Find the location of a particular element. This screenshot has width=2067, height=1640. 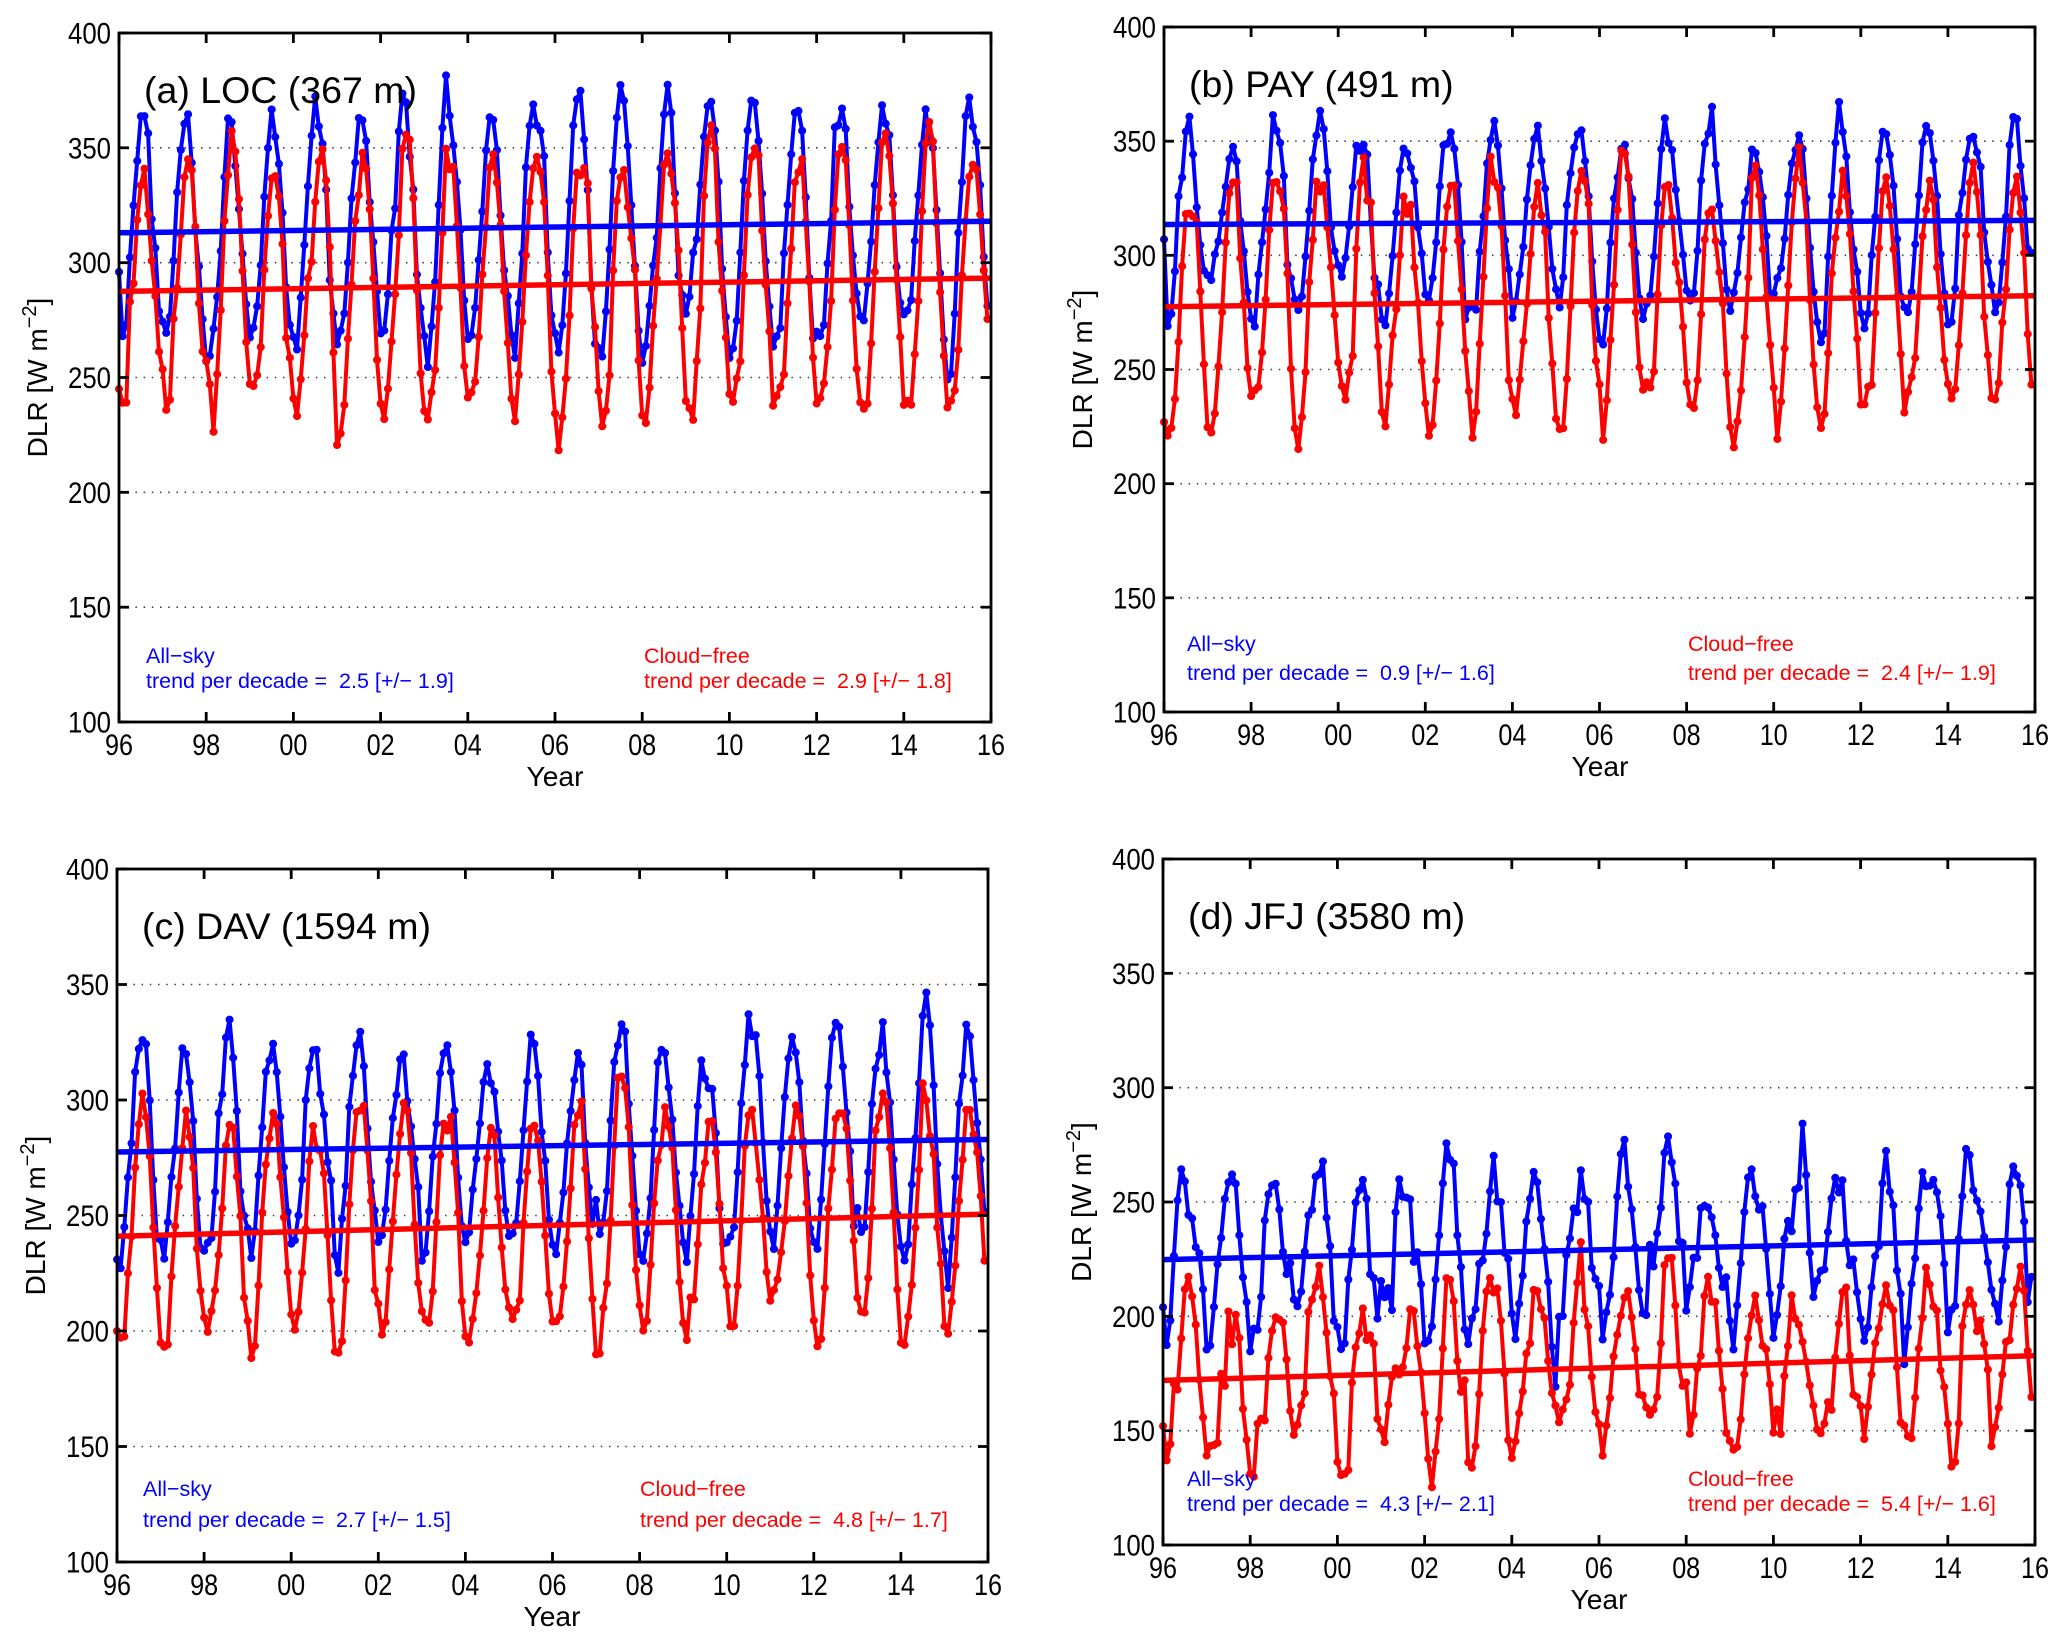

svg-text: (d) JFJ (3580 m) is located at coordinates (1326, 916).